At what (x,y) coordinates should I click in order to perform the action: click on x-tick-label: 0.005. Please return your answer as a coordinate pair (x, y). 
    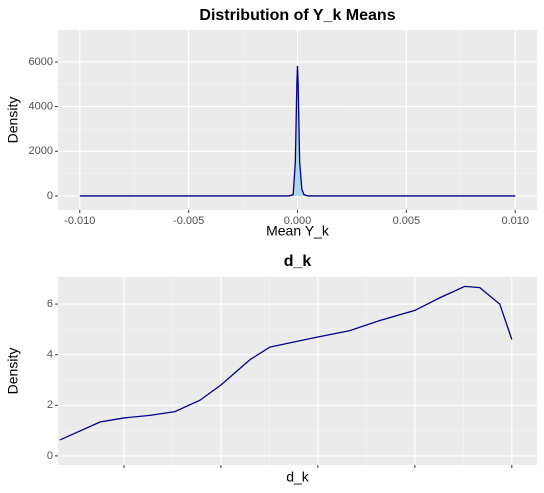
    Looking at the image, I should click on (407, 221).